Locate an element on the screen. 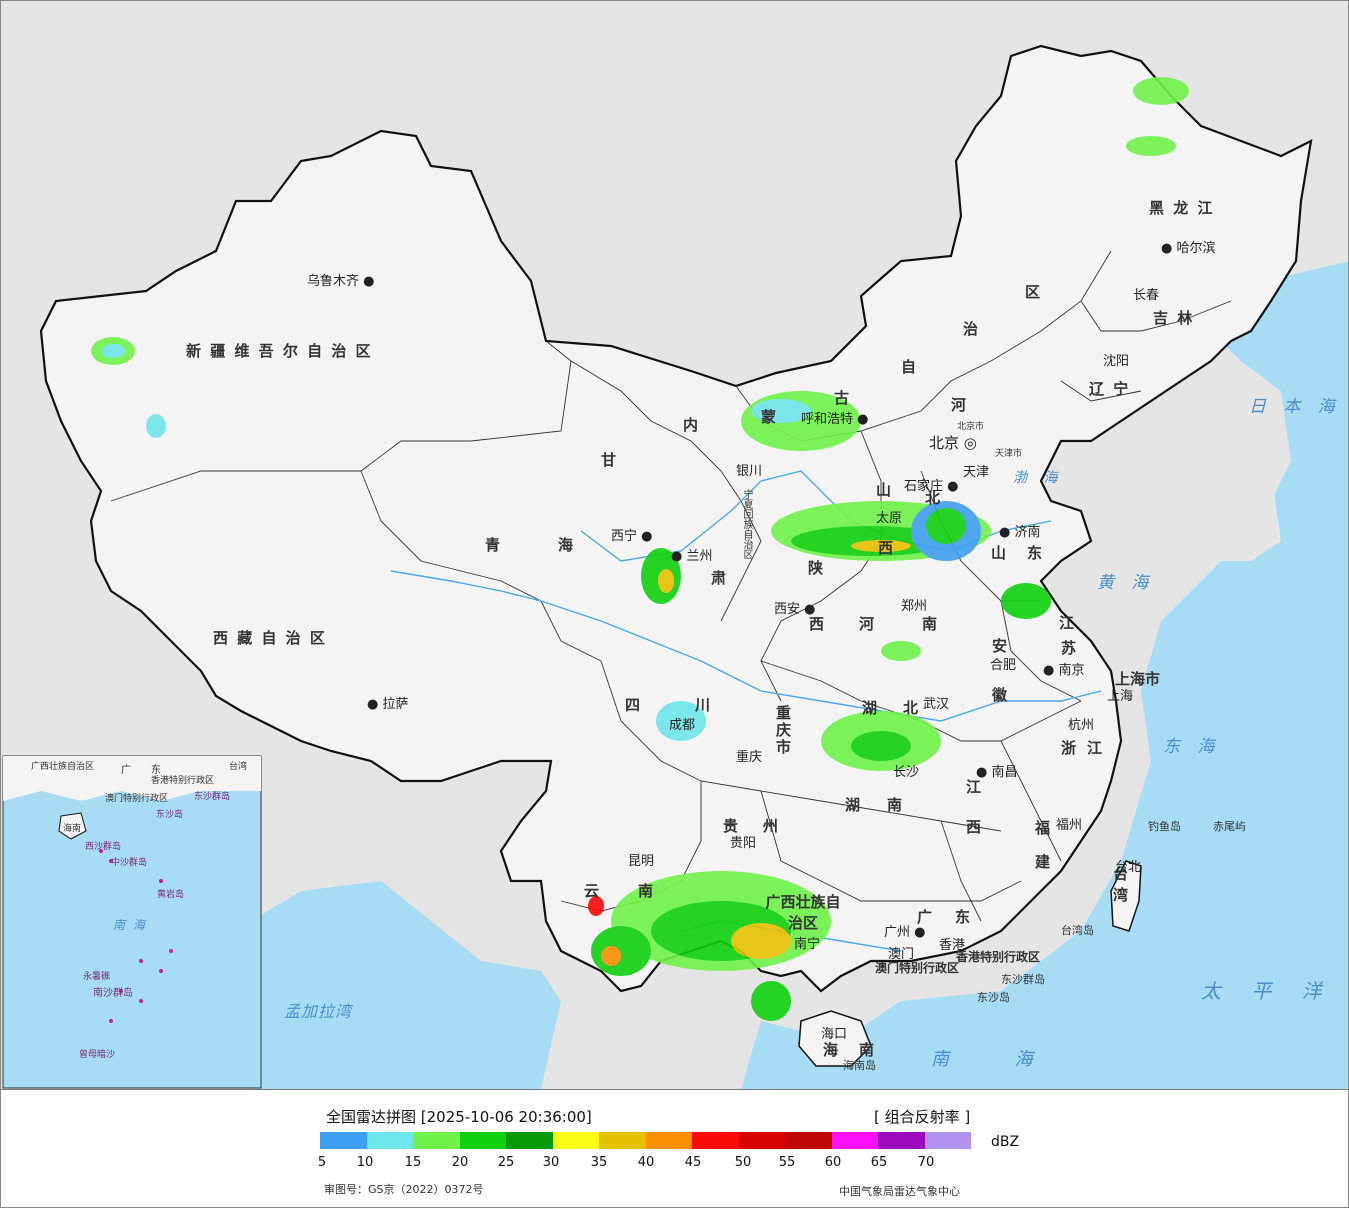 This screenshot has height=1208, width=1349. label-macao-sar: 澳门特别行政区 is located at coordinates (917, 968).